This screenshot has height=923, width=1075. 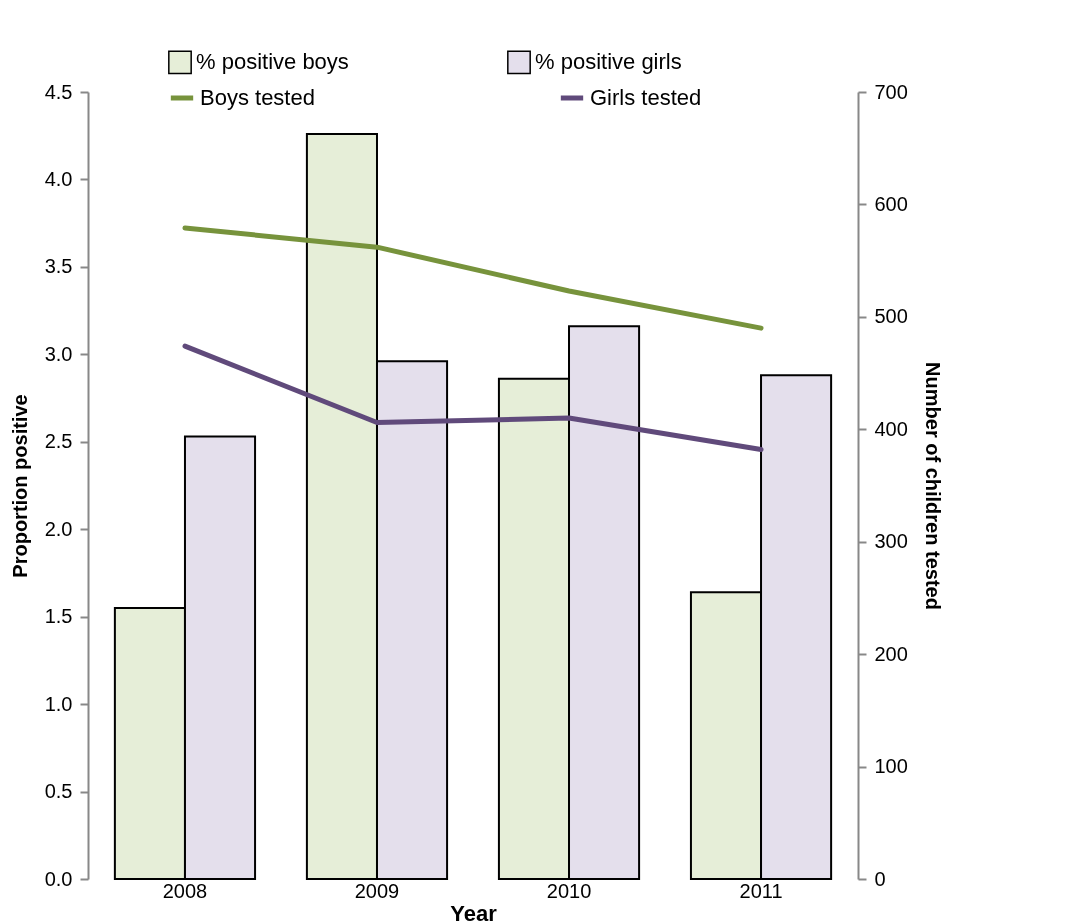 I want to click on x-tick-label: 2009, so click(x=377, y=890).